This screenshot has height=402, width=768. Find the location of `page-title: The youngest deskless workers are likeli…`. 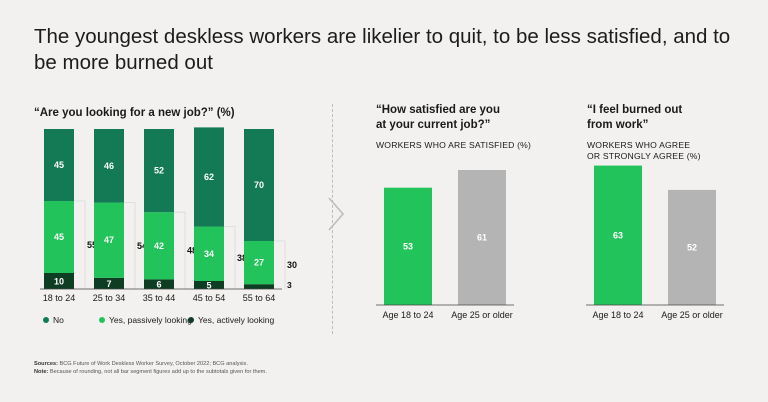

page-title: The youngest deskless workers are likeli… is located at coordinates (382, 49).